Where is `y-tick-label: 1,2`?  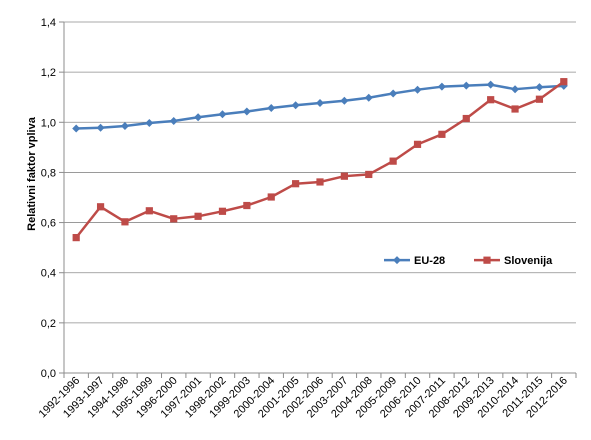
y-tick-label: 1,2 is located at coordinates (48, 73).